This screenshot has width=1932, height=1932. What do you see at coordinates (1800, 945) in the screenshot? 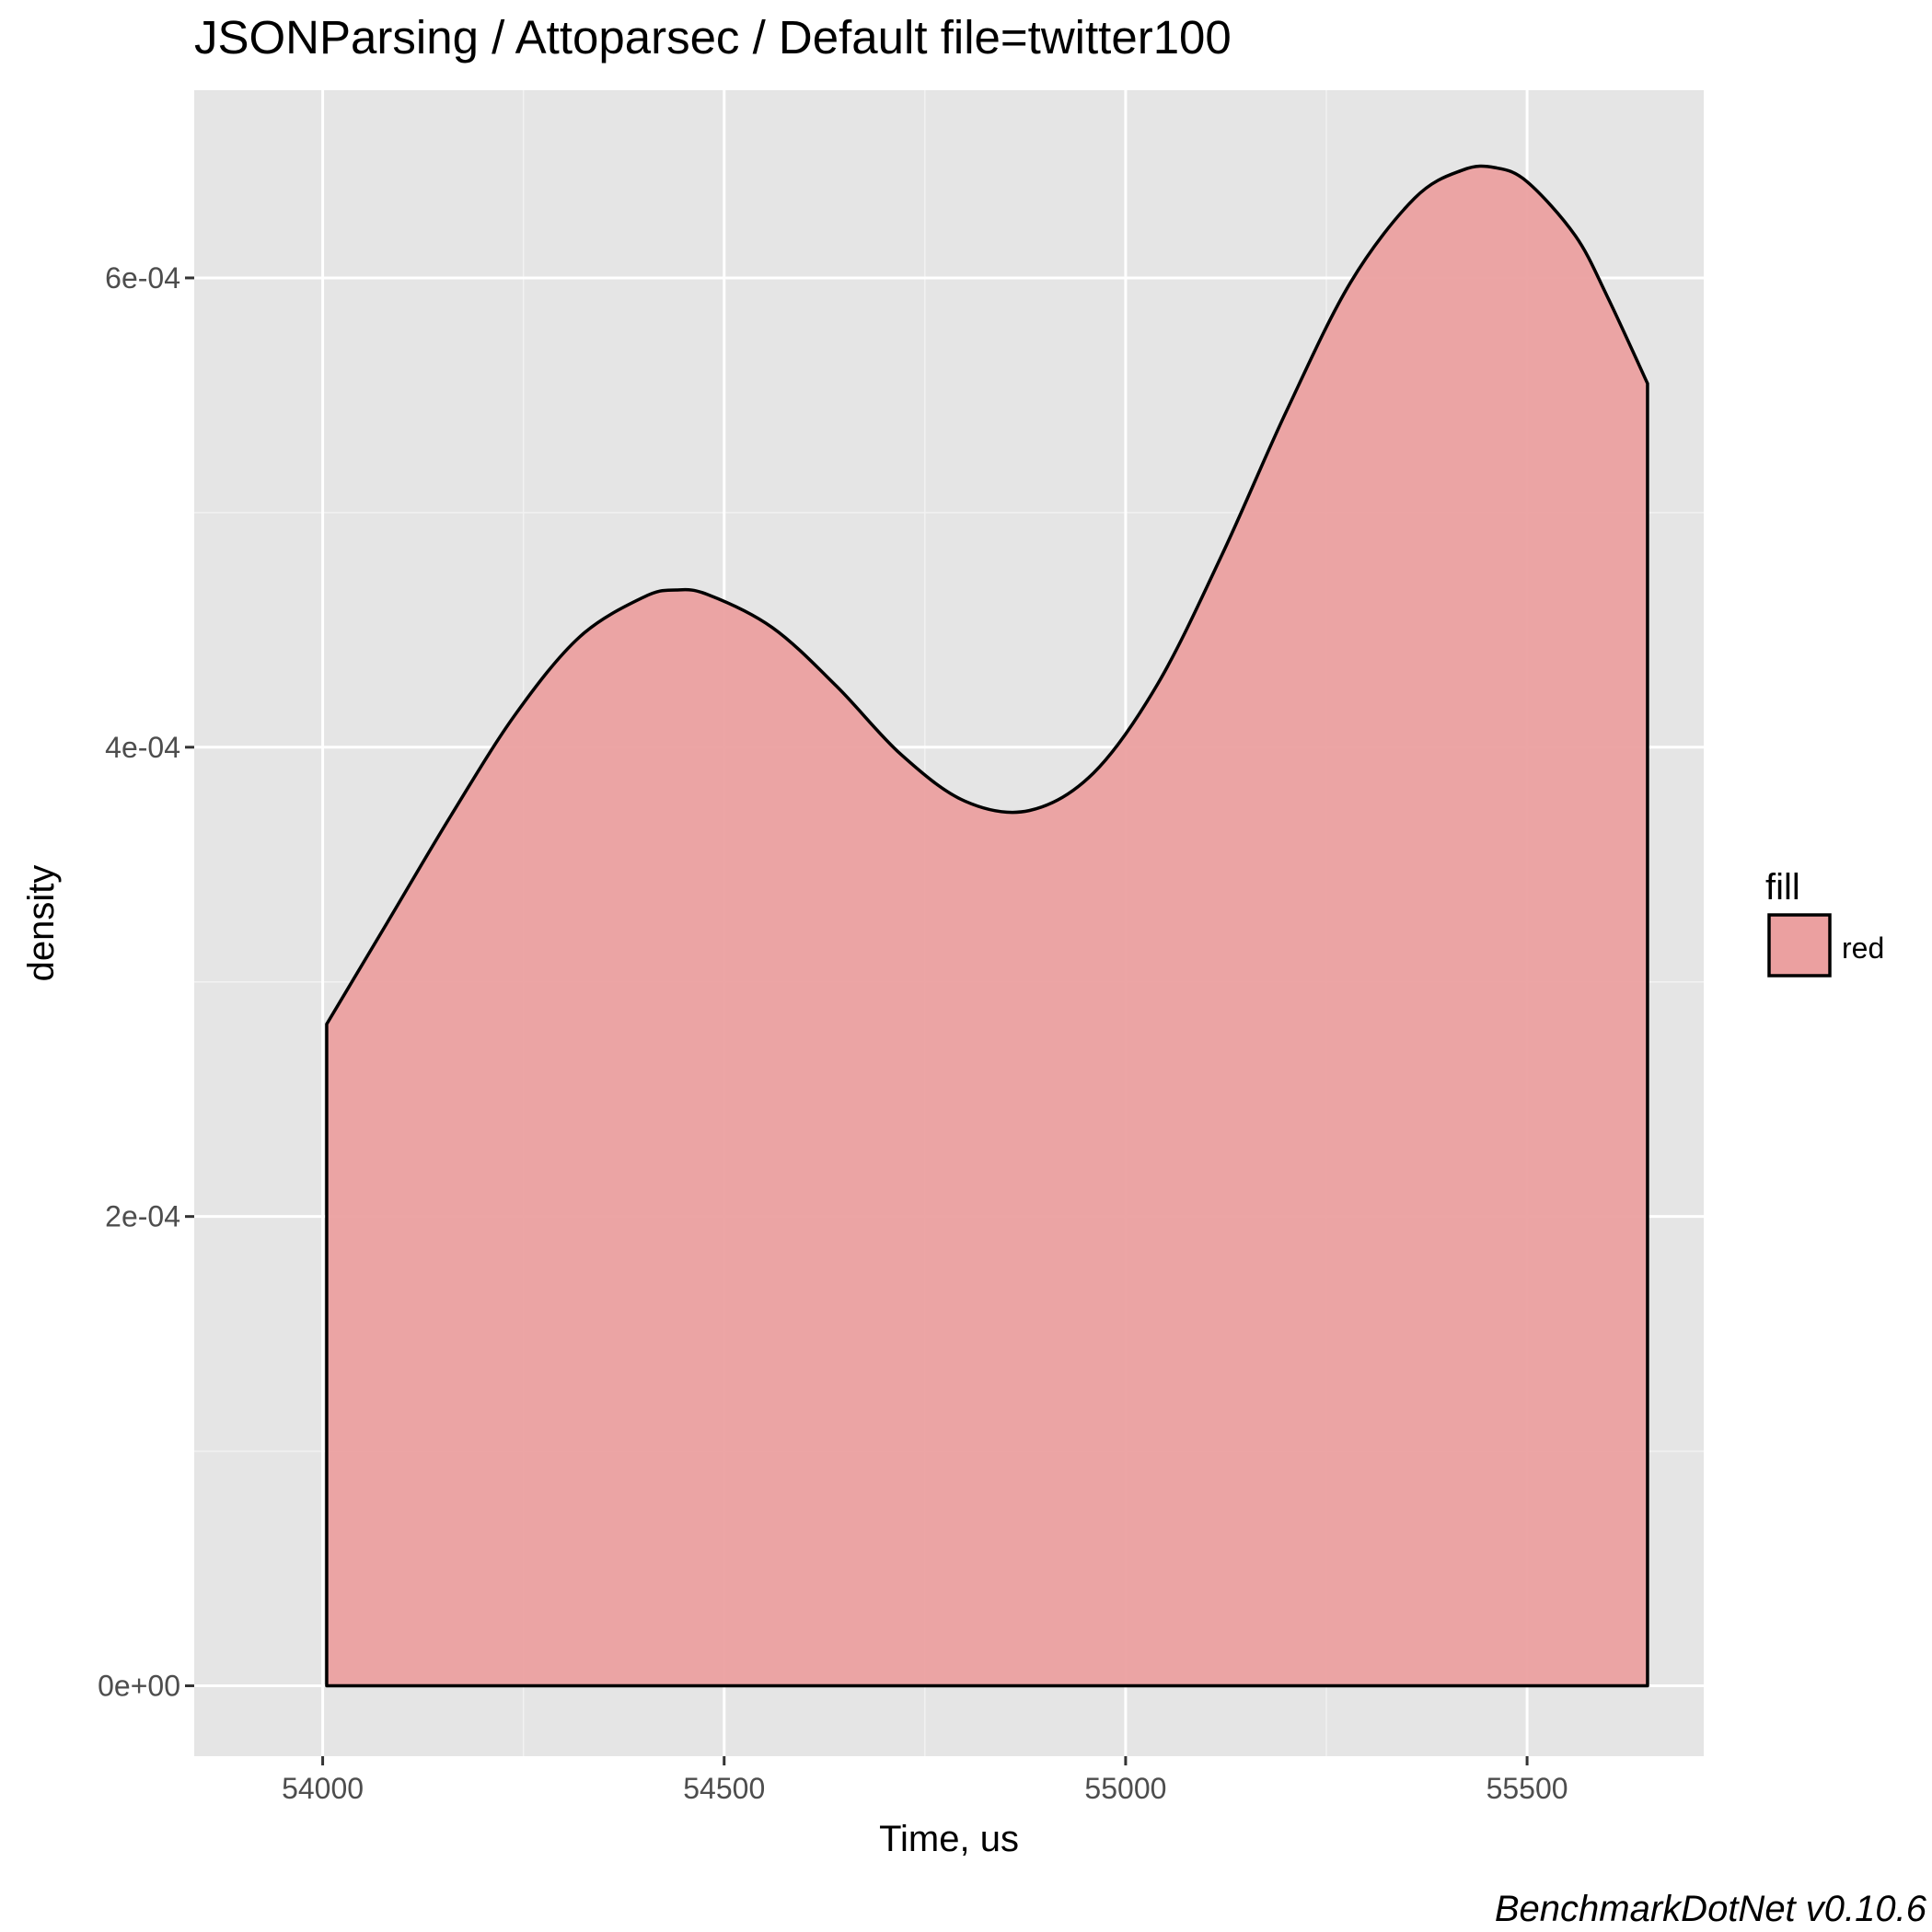
I see `legend-key-swatch` at bounding box center [1800, 945].